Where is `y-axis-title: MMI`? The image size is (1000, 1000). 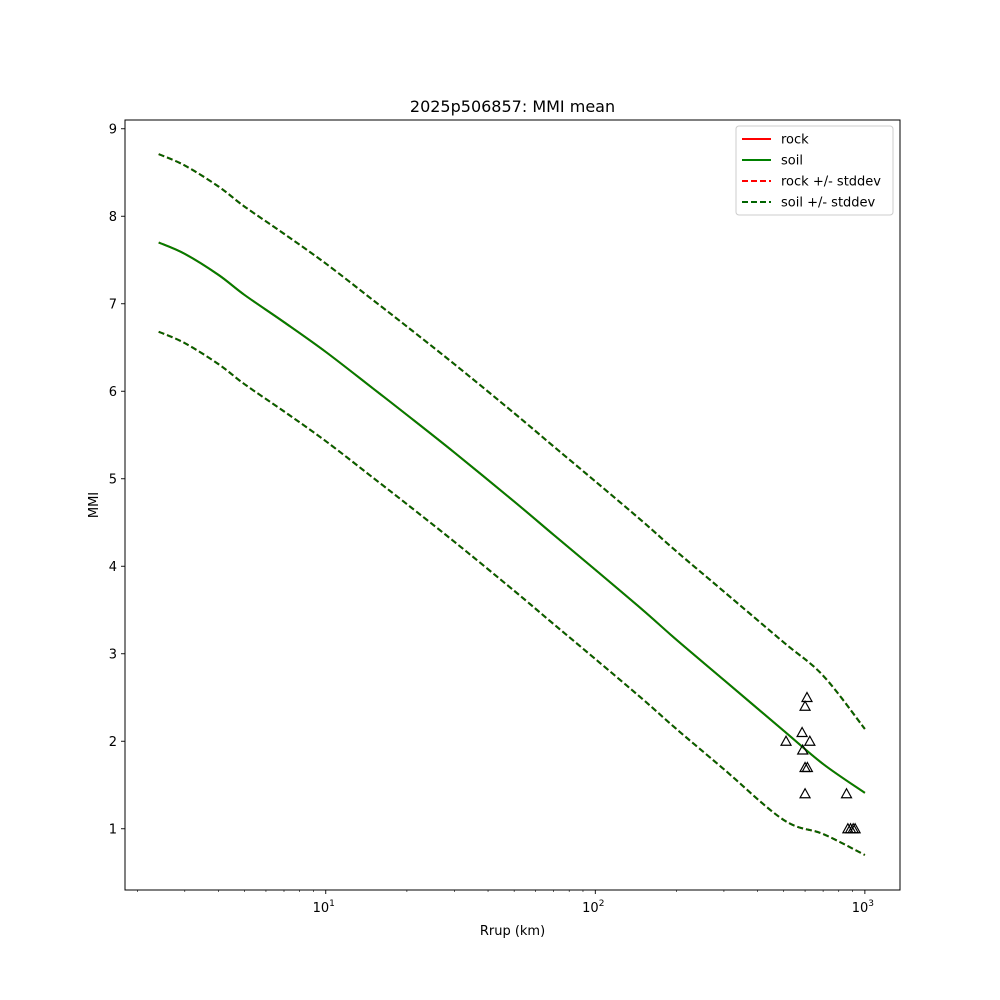
y-axis-title: MMI is located at coordinates (94, 505).